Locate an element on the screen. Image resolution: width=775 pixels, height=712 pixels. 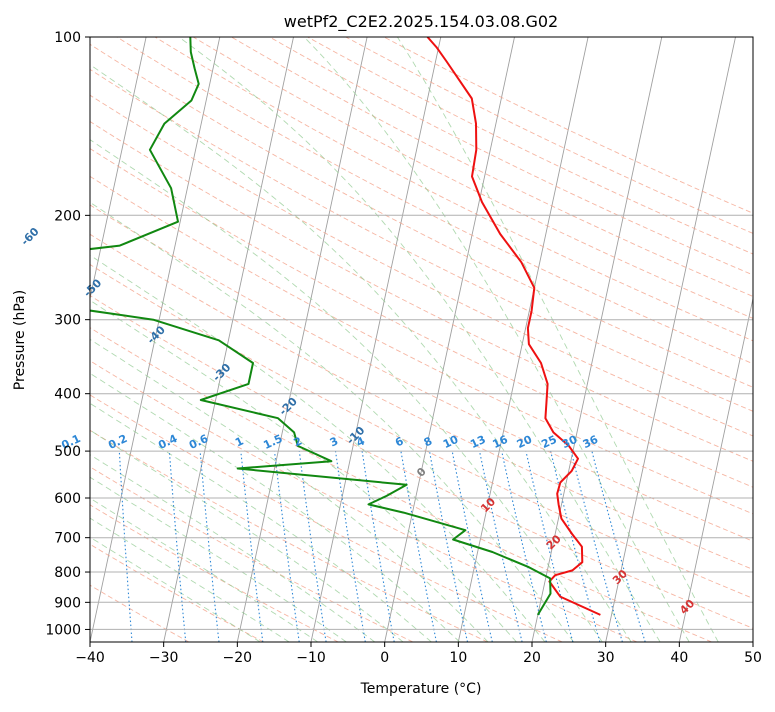
y-tick-label: 500 is located at coordinates (67, 452).